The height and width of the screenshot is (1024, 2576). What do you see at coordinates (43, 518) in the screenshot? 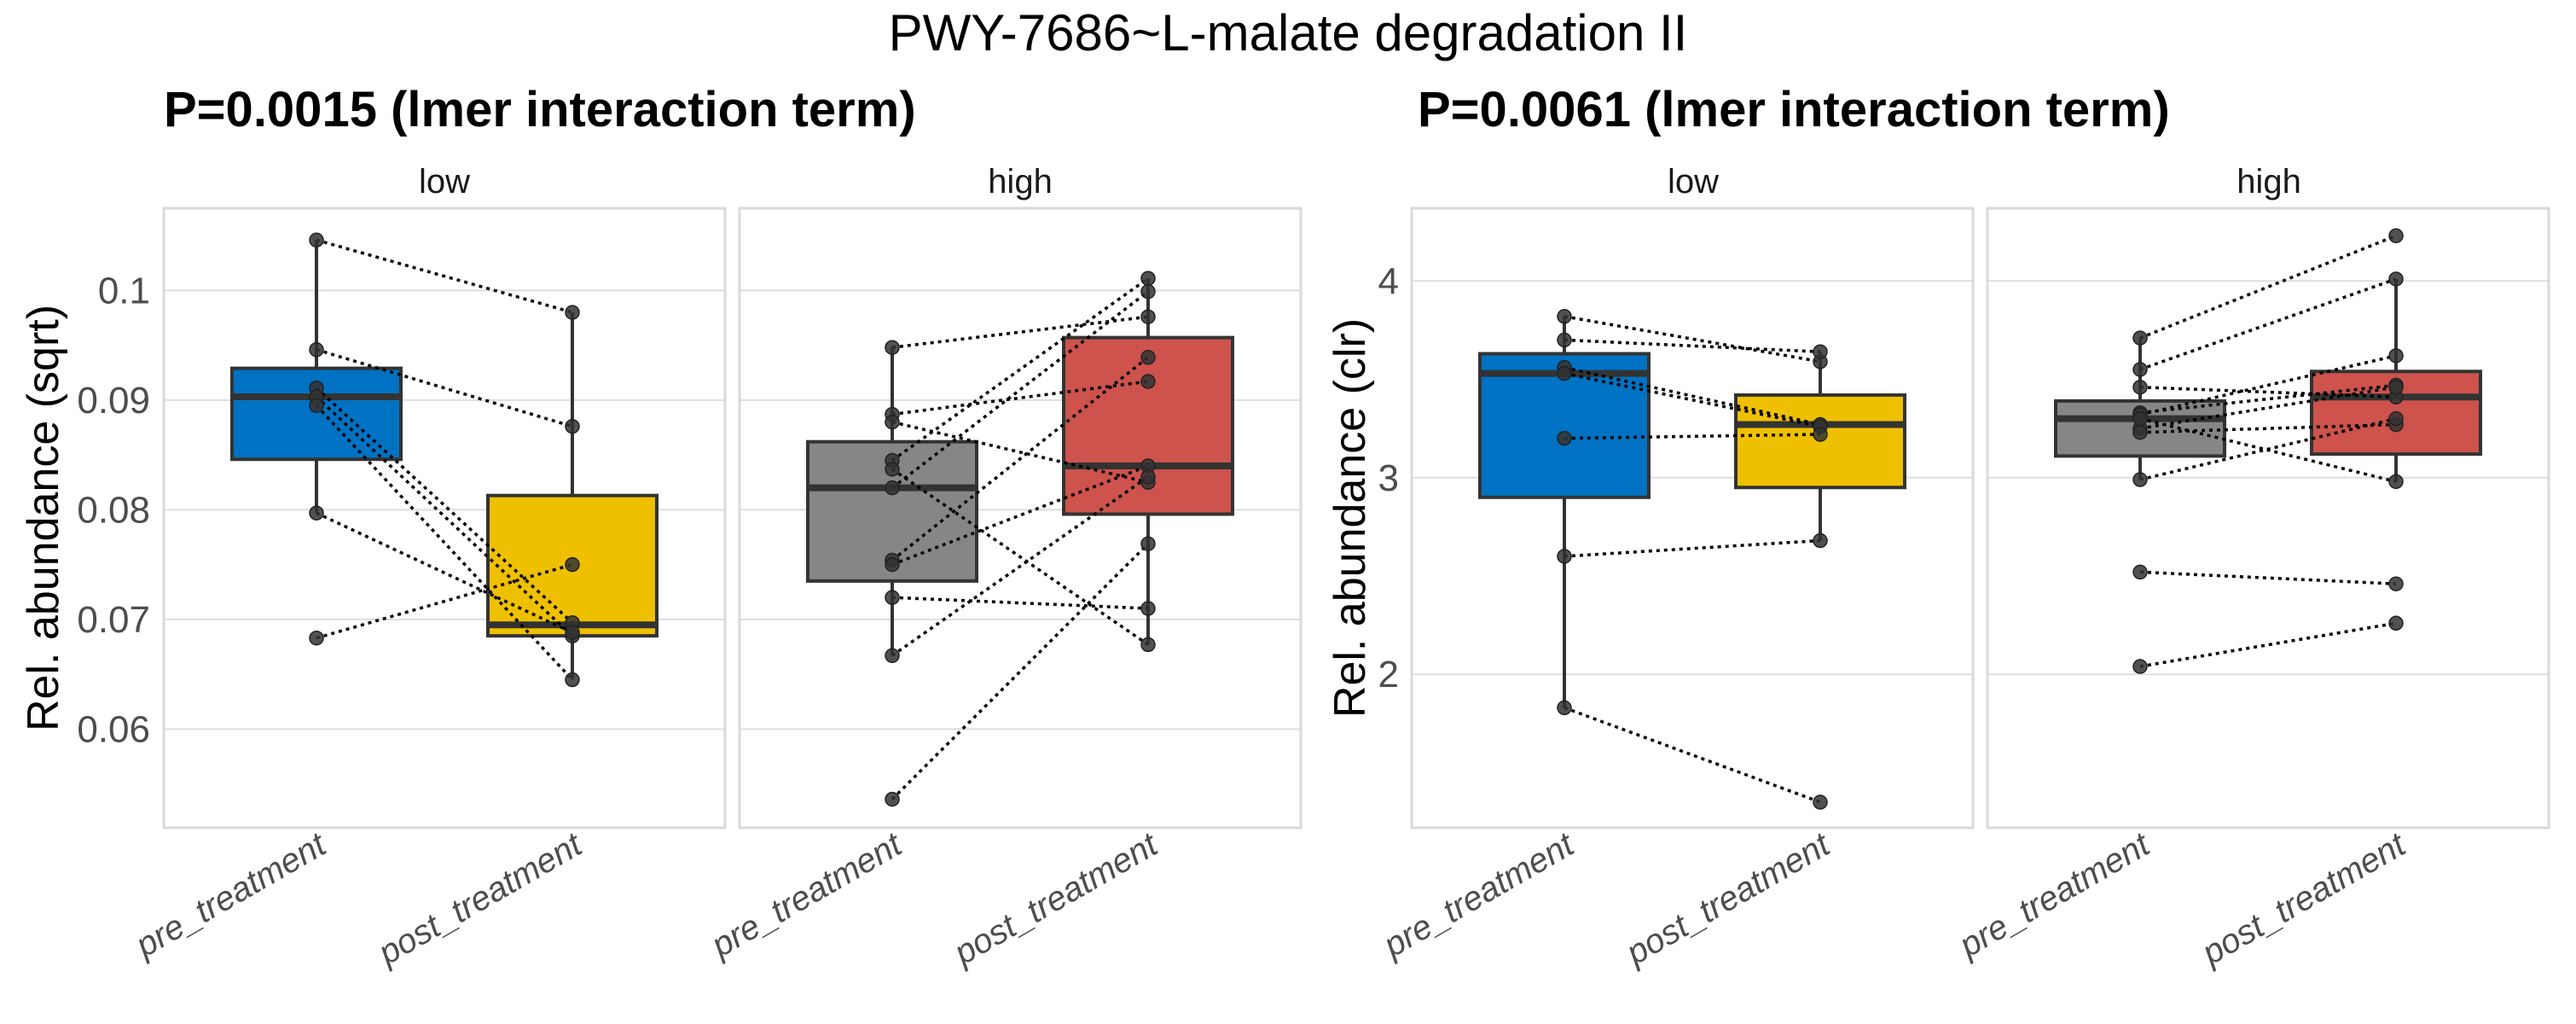
I see `y-axis-title: Rel. abundance (sqrt)` at bounding box center [43, 518].